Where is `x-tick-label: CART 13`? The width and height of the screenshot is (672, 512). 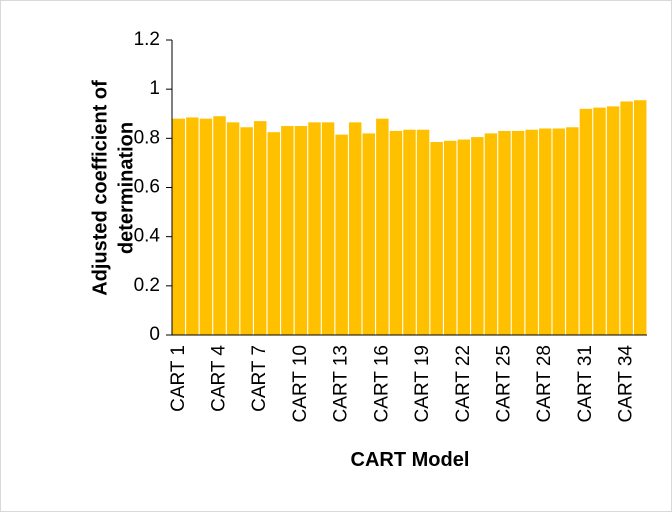 x-tick-label: CART 13 is located at coordinates (341, 383).